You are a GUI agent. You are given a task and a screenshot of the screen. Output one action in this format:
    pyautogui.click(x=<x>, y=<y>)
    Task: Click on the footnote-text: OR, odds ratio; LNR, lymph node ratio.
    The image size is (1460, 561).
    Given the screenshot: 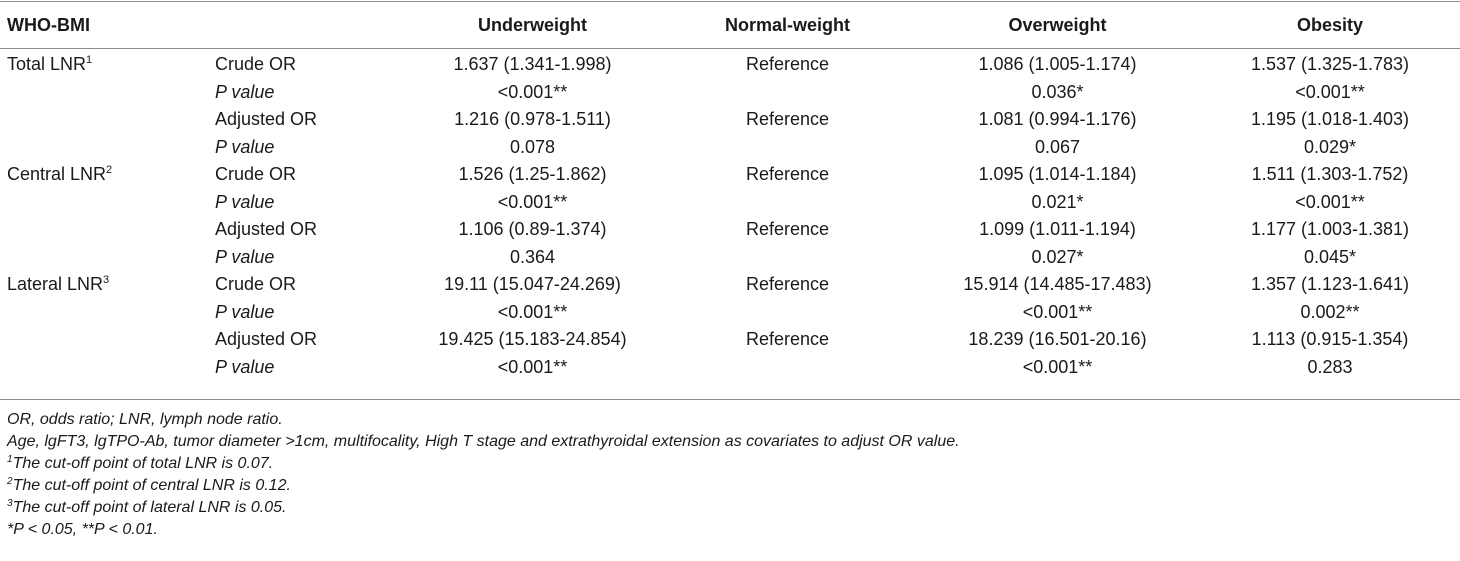 What is the action you would take?
    pyautogui.click(x=145, y=419)
    